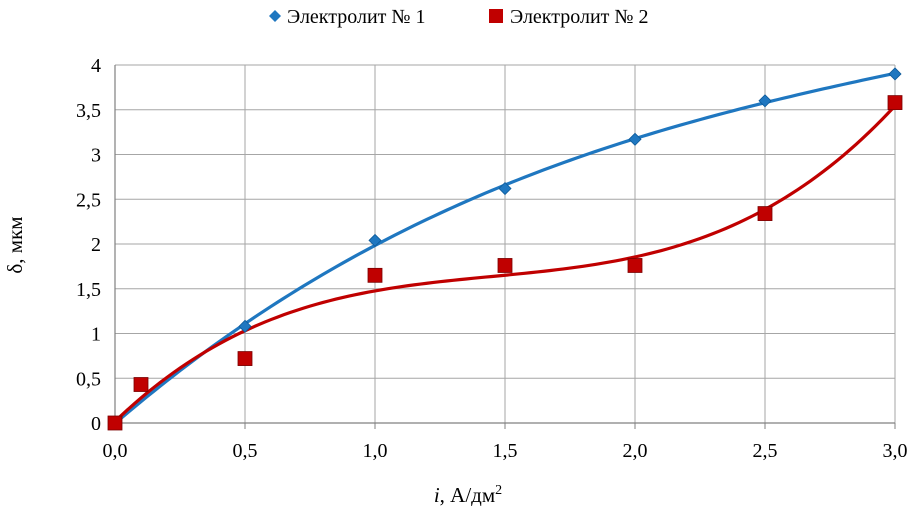 The width and height of the screenshot is (915, 512). I want to click on x-tick-label: 1,0, so click(375, 451).